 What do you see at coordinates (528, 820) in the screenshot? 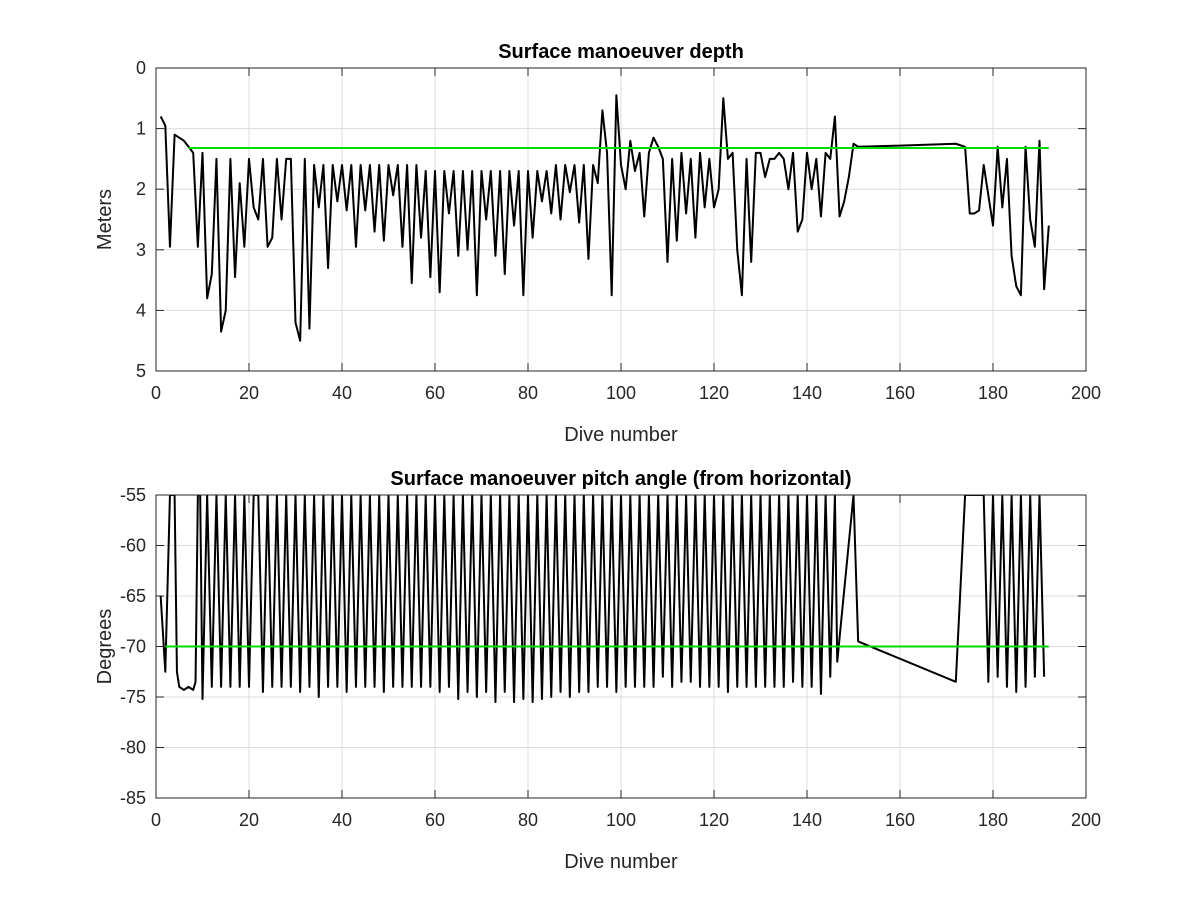
I see `pitch-xtick-label: 80` at bounding box center [528, 820].